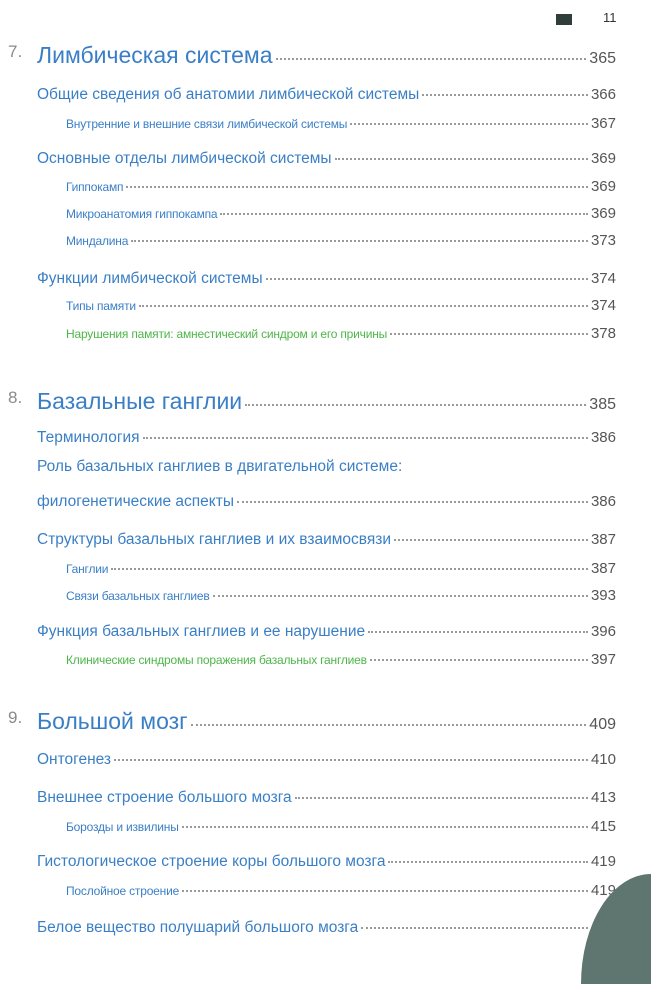  Describe the element at coordinates (87, 569) in the screenshot. I see `toc-entry-title: Ганглии` at that location.